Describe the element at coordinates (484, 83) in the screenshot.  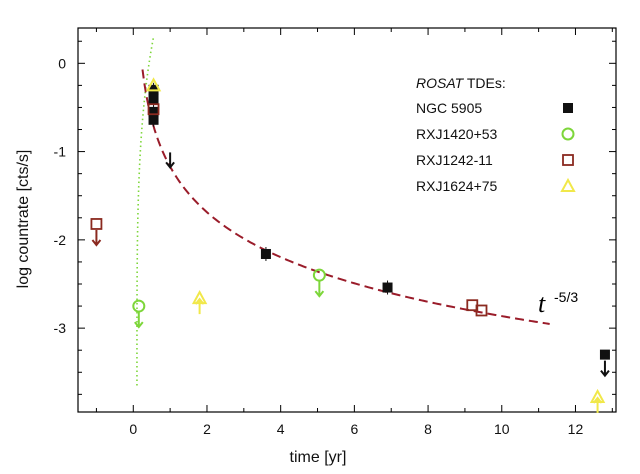
I see `legend-title-rest: TDEs:` at that location.